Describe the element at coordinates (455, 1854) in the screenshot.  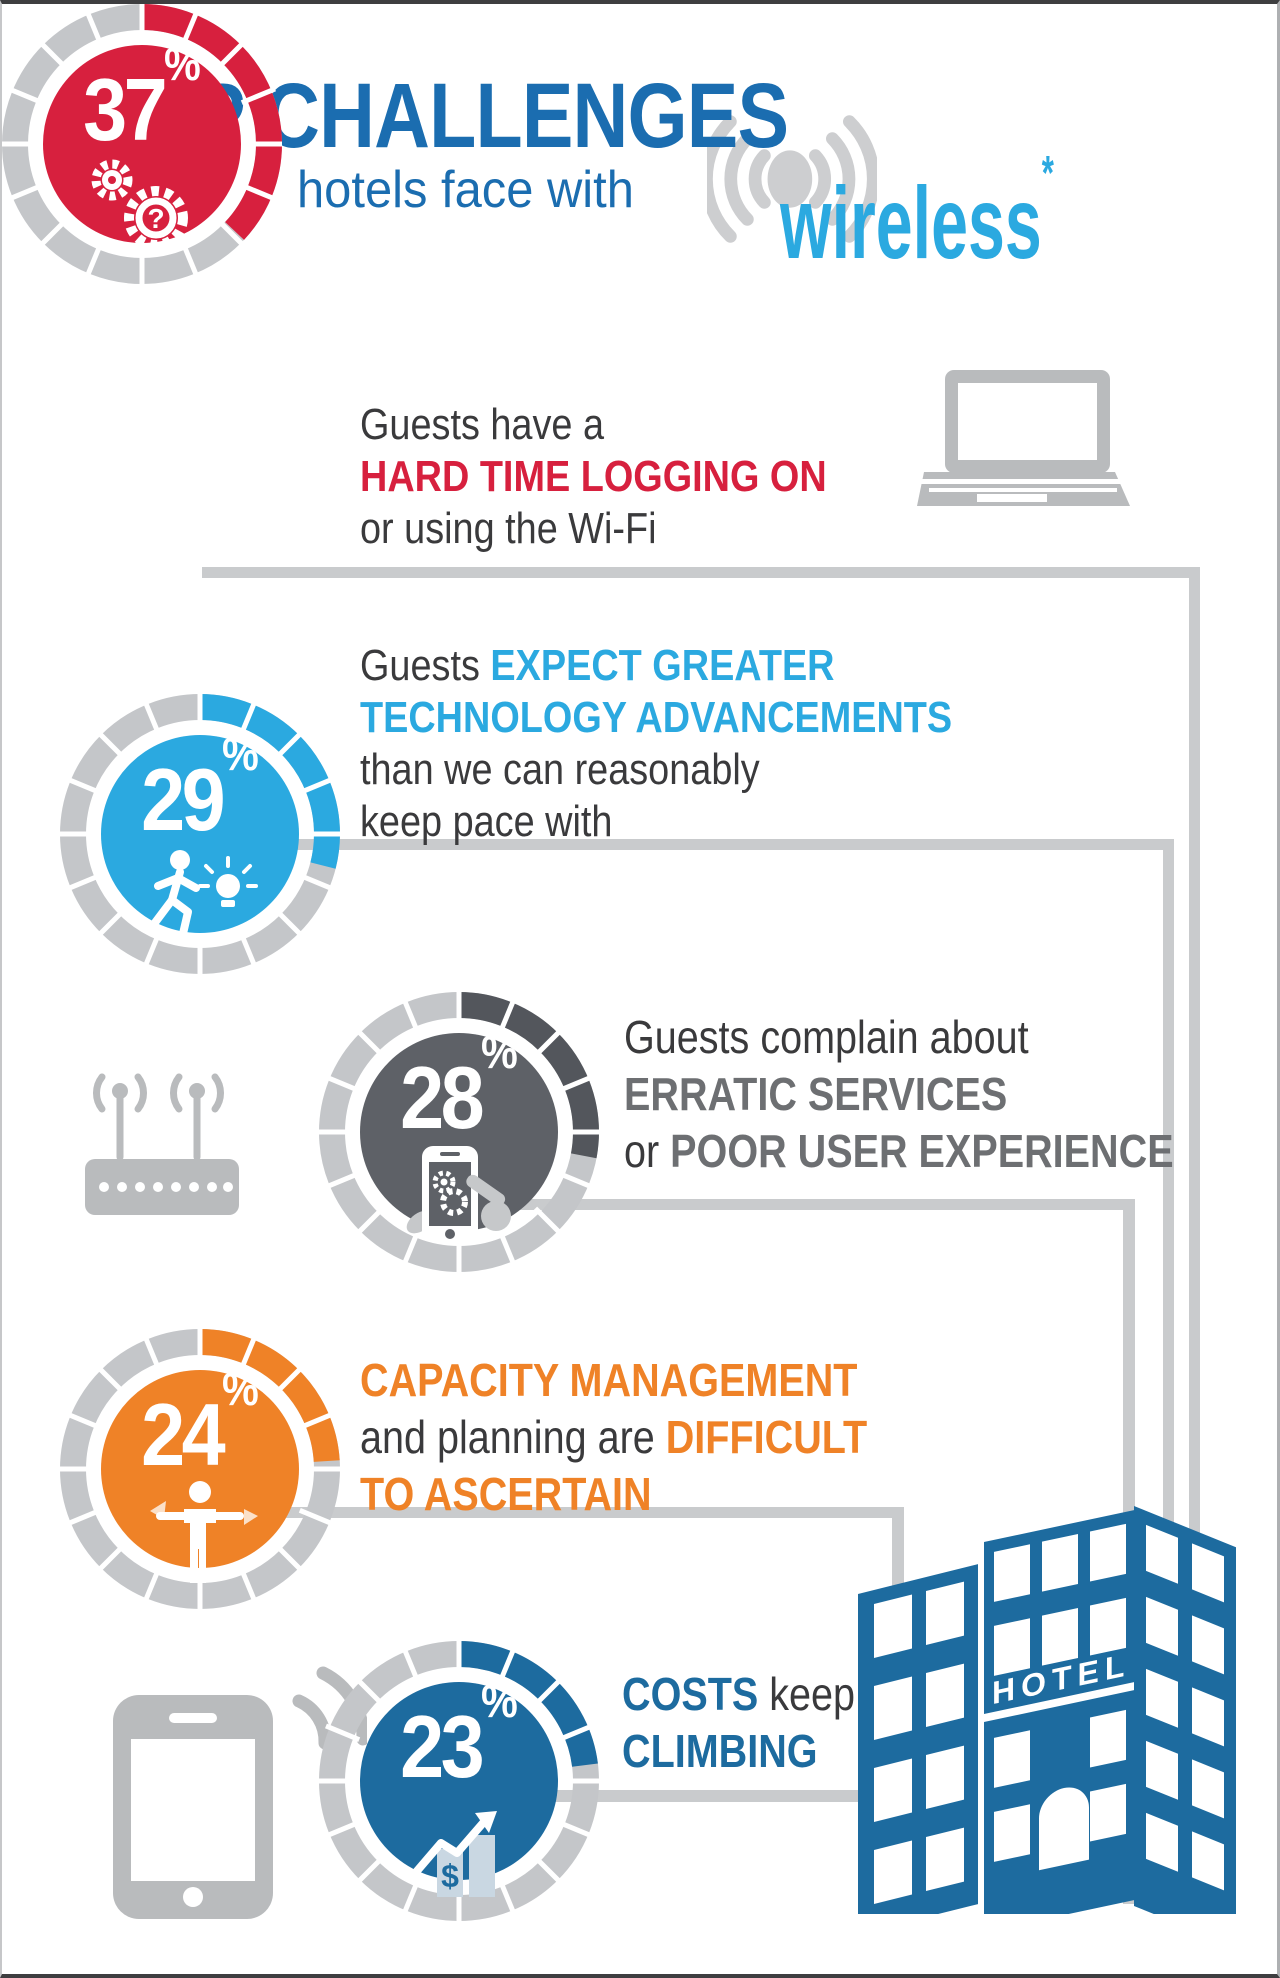
I see `rising-costs-icon: $` at that location.